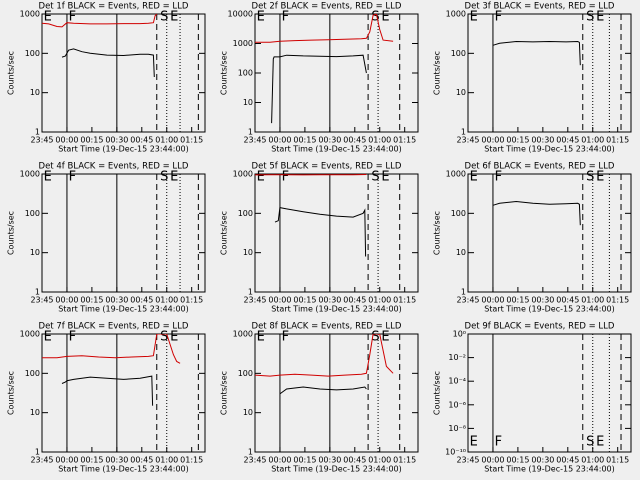 The width and height of the screenshot is (640, 480). Describe the element at coordinates (114, 7) in the screenshot. I see `chart-title: Det 1f BLACK = Events, RED = LLD` at that location.